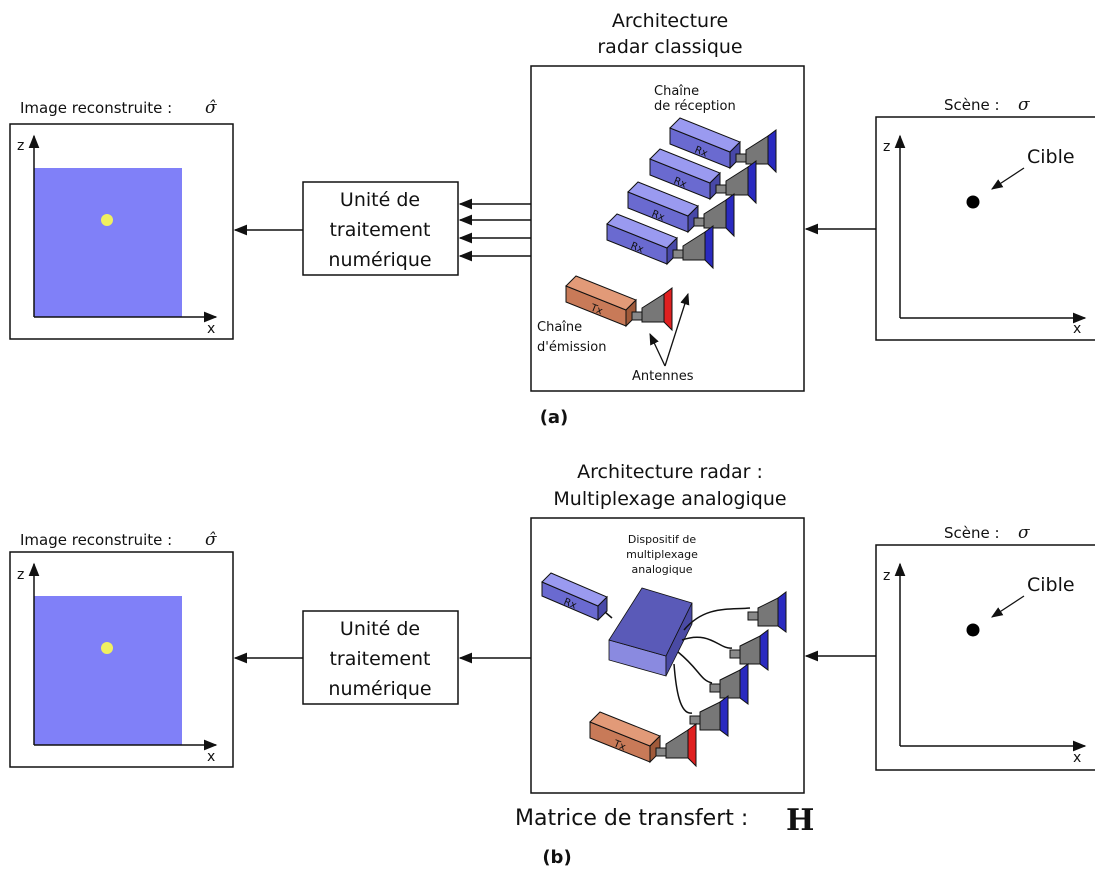  I want to click on tx-label-a: Tx, so click(596, 309).